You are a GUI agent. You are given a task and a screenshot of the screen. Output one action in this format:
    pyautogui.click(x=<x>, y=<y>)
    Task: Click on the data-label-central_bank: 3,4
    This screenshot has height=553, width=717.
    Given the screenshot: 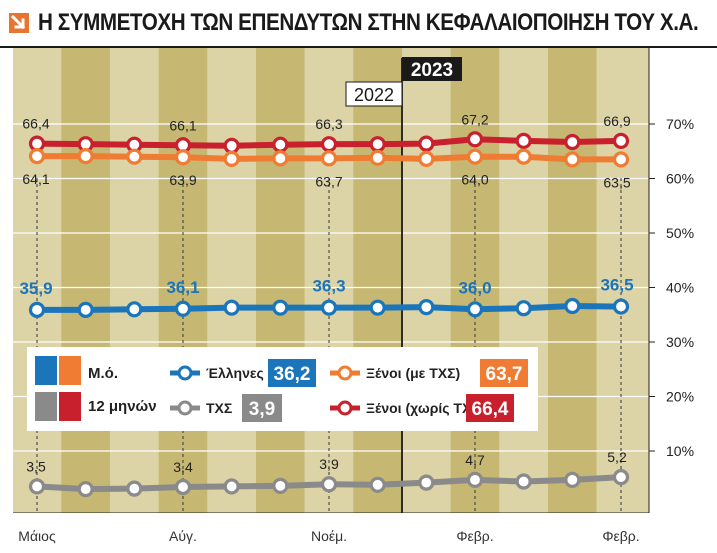 What is the action you would take?
    pyautogui.click(x=183, y=467)
    